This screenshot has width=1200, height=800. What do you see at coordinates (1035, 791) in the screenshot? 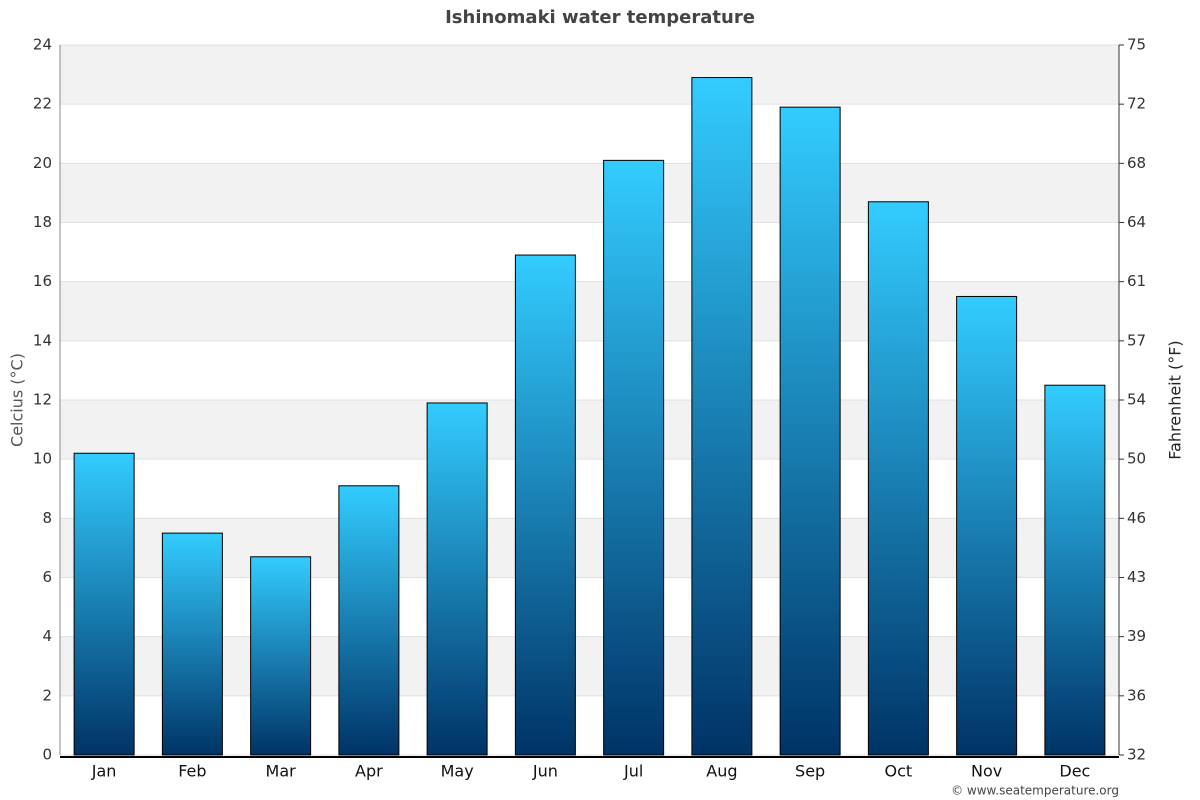
I see `source-credit: © www.seatemperature.org` at bounding box center [1035, 791].